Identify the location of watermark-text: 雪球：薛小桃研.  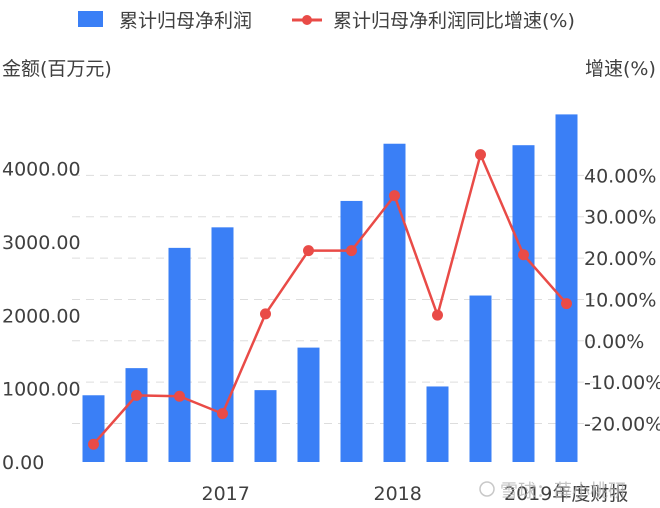
(563, 491).